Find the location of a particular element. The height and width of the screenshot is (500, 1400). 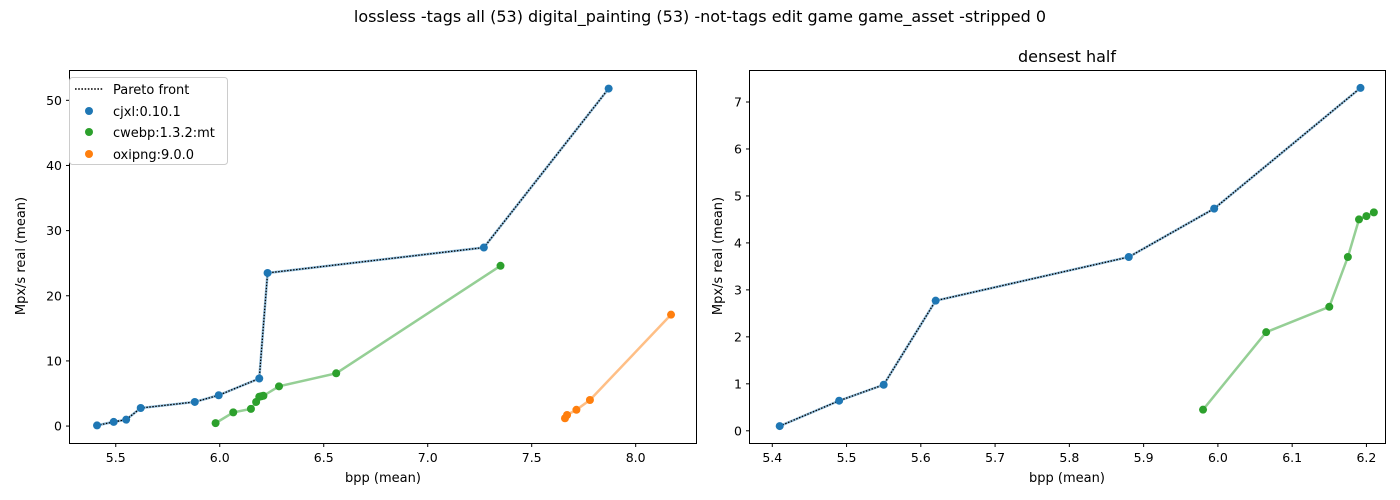

legend-label-oxipng: oxipng:9.0.0 is located at coordinates (153, 155).